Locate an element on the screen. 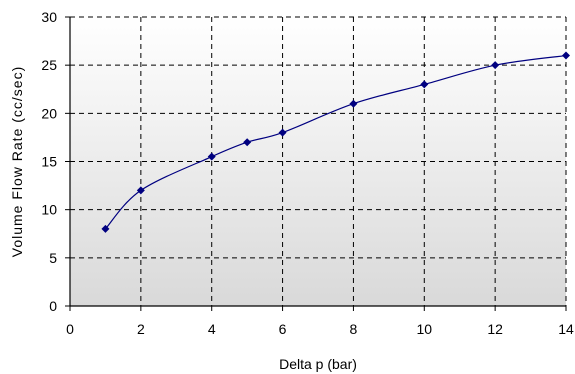  y-tick-labels: 0 5 10 15 20 25 30 is located at coordinates (49, 161).